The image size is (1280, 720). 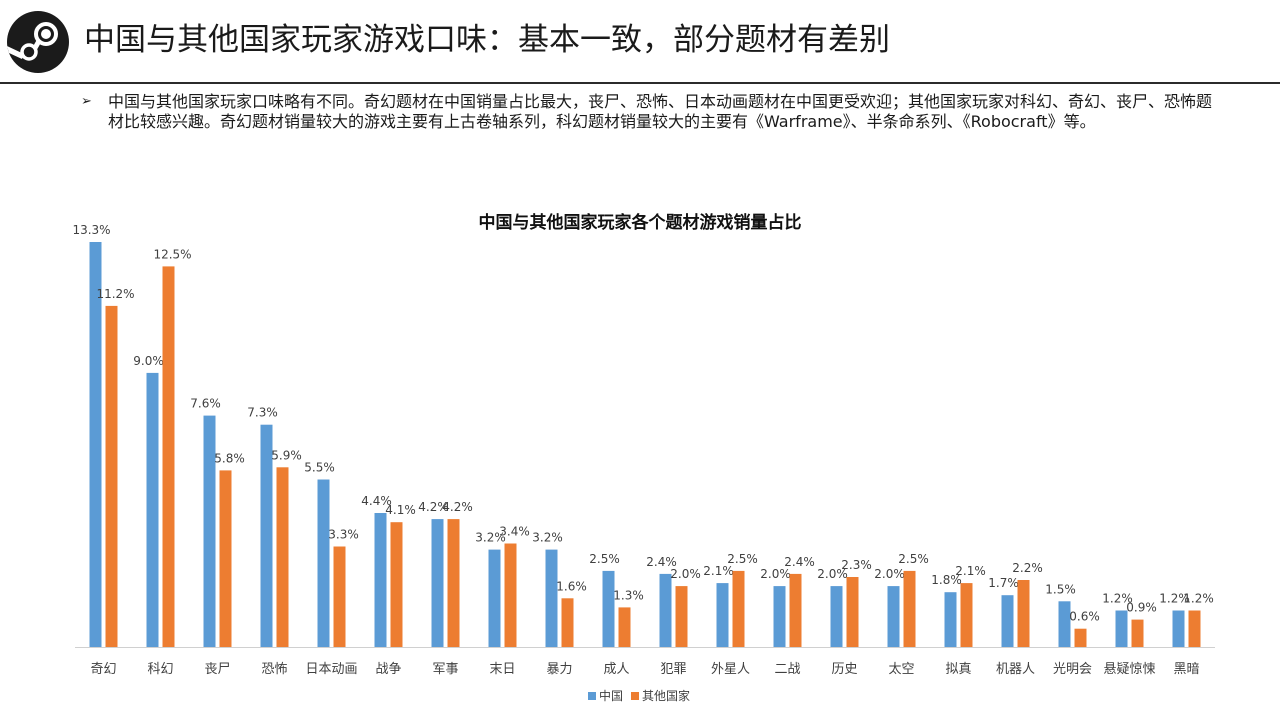 I want to click on category-label-13: 历史, so click(x=844, y=669).